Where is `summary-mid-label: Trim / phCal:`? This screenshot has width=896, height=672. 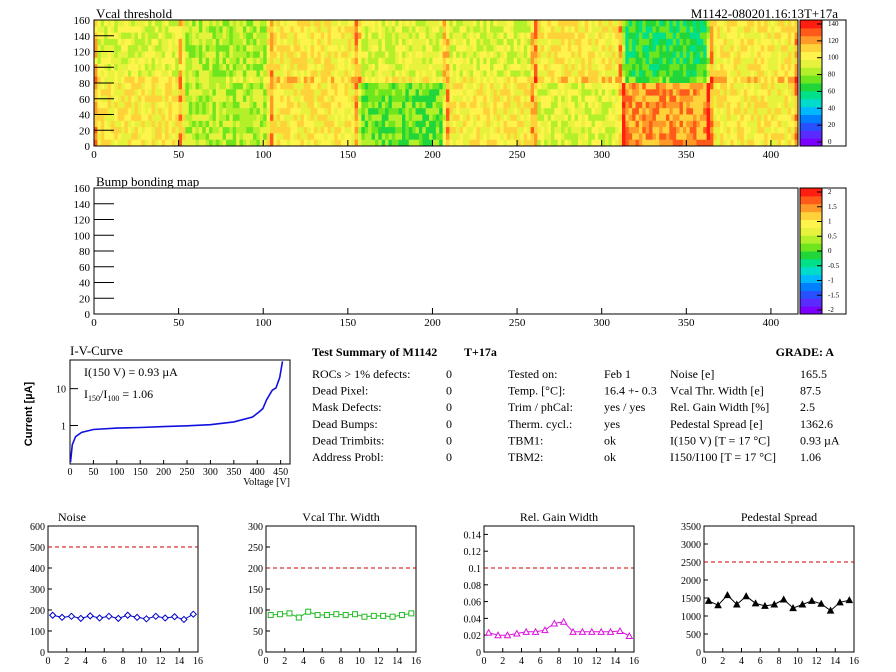 summary-mid-label: Trim / phCal: is located at coordinates (540, 407).